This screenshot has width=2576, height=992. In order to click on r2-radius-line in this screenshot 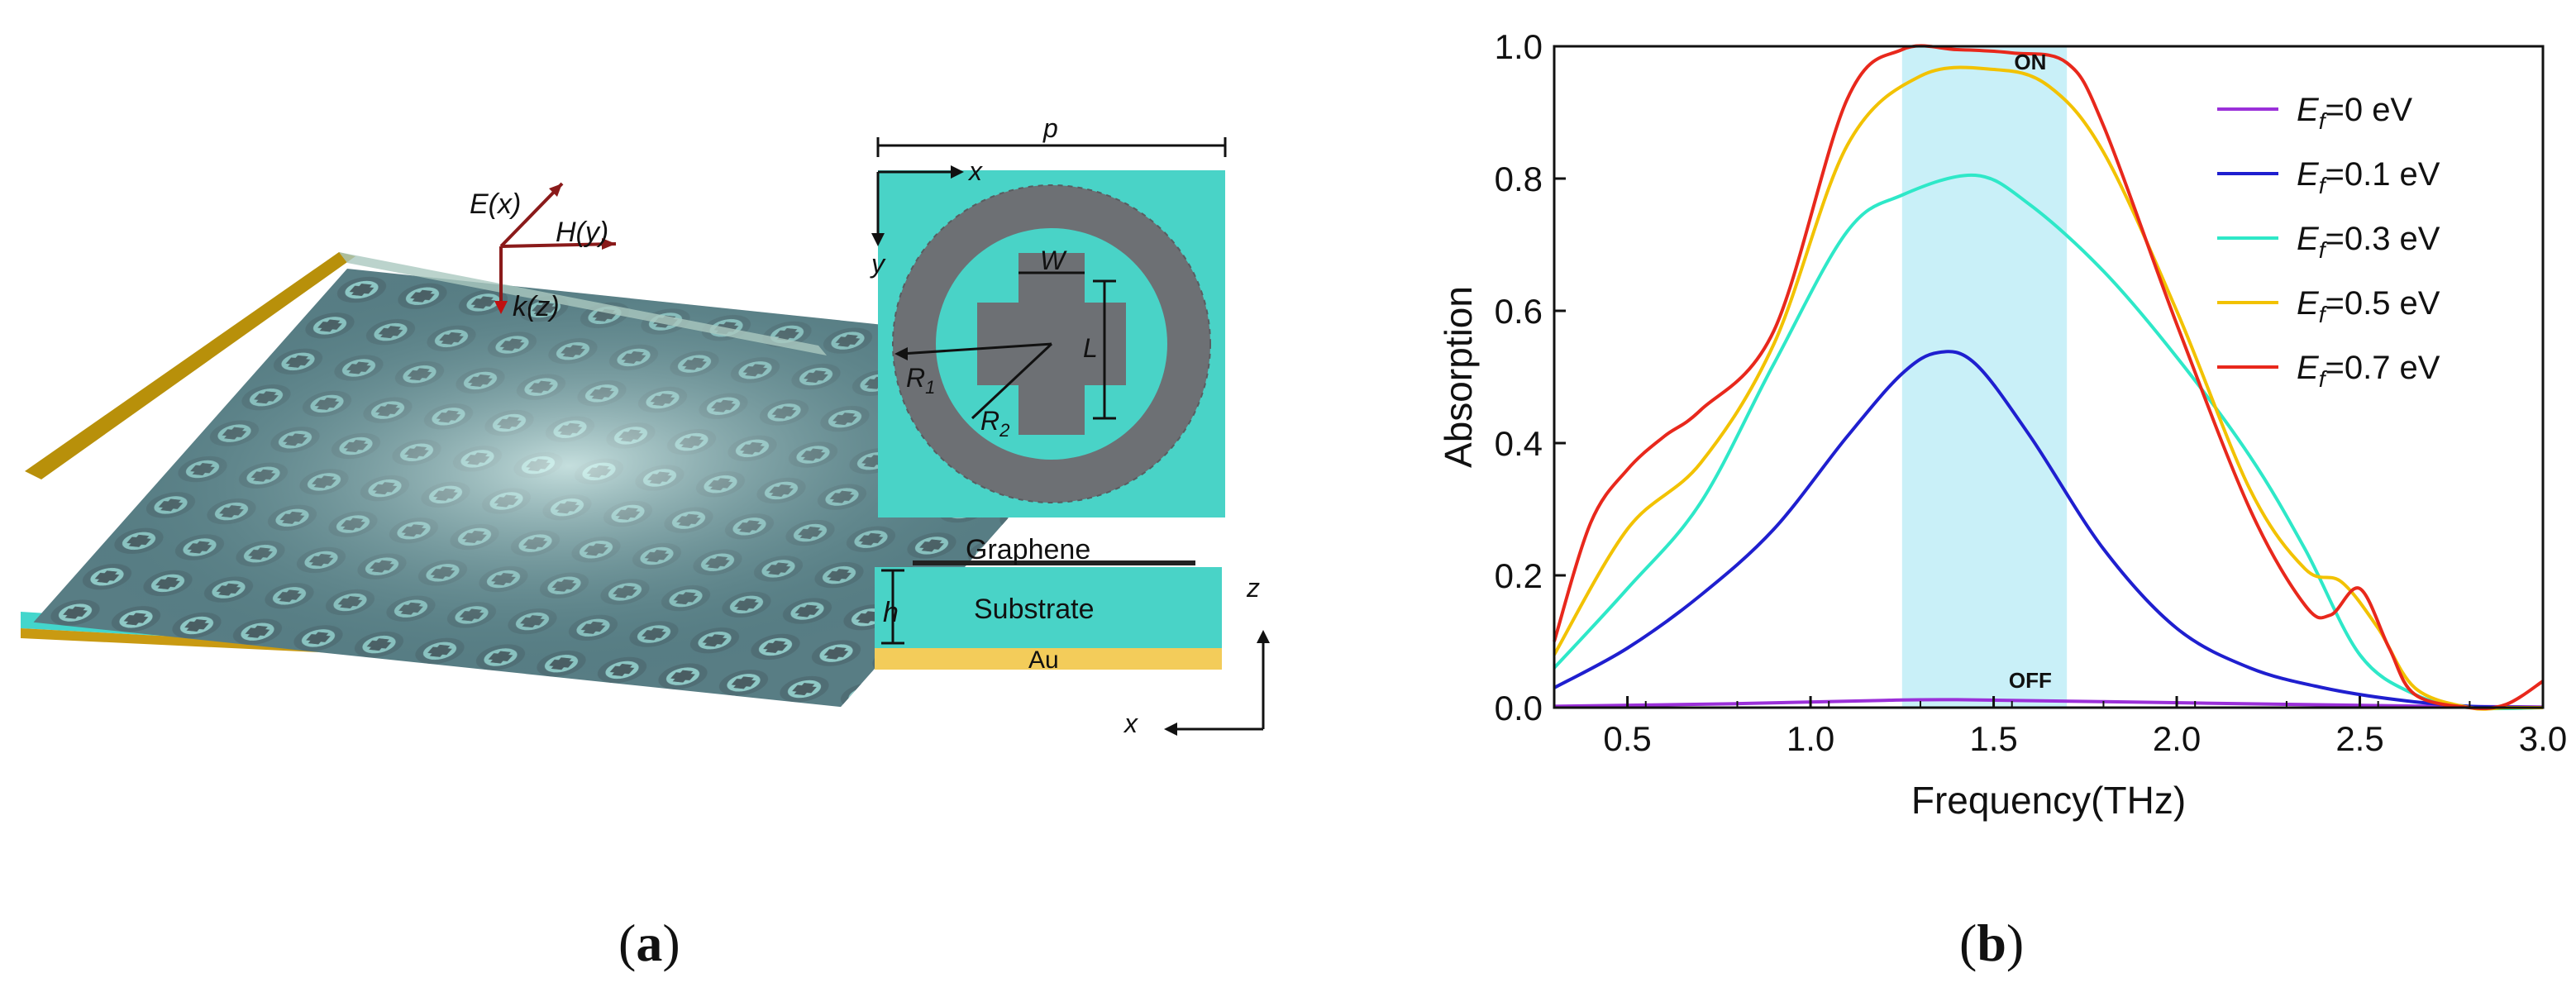, I will do `click(1012, 381)`.